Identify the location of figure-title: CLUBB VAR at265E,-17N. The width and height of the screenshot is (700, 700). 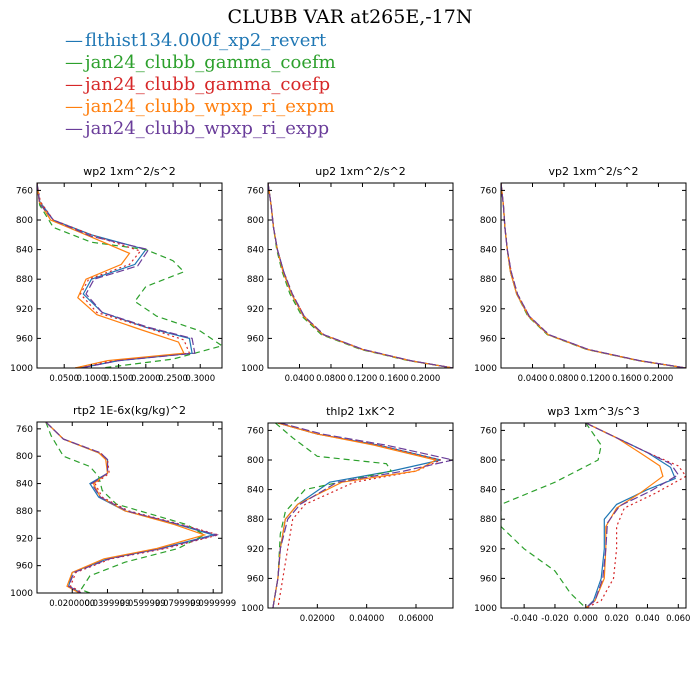
(350, 17).